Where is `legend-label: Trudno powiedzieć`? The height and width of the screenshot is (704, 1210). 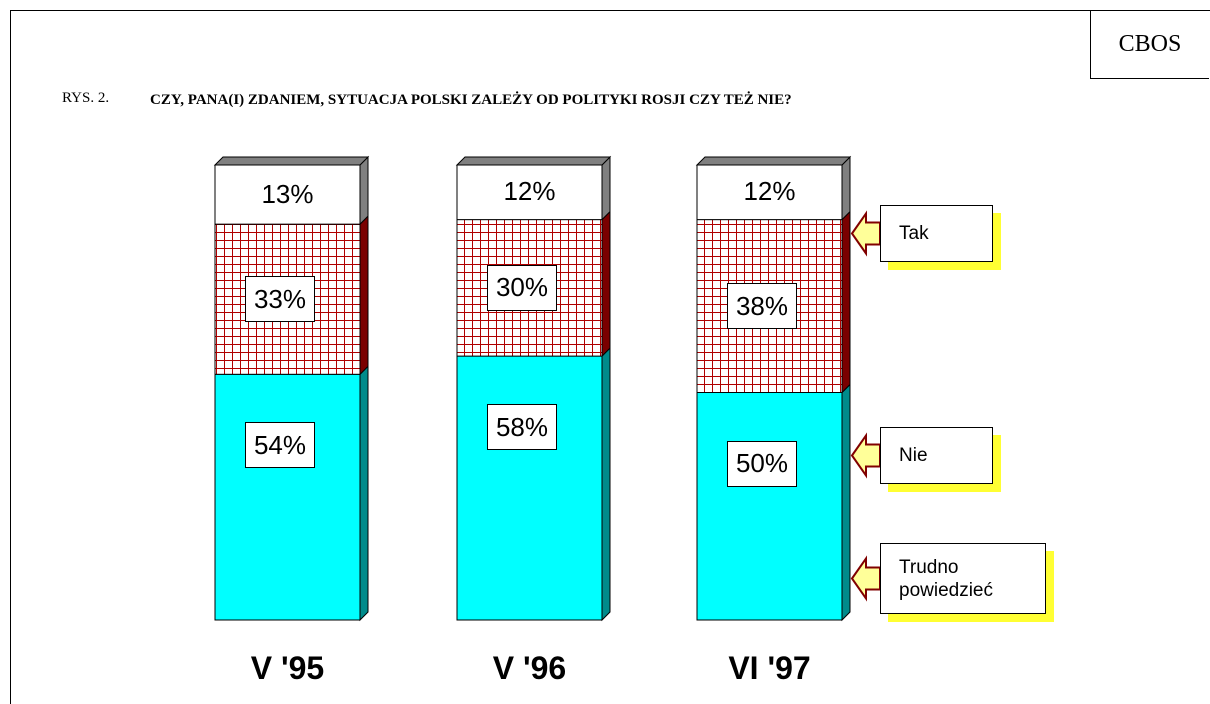 legend-label: Trudno powiedzieć is located at coordinates (963, 578).